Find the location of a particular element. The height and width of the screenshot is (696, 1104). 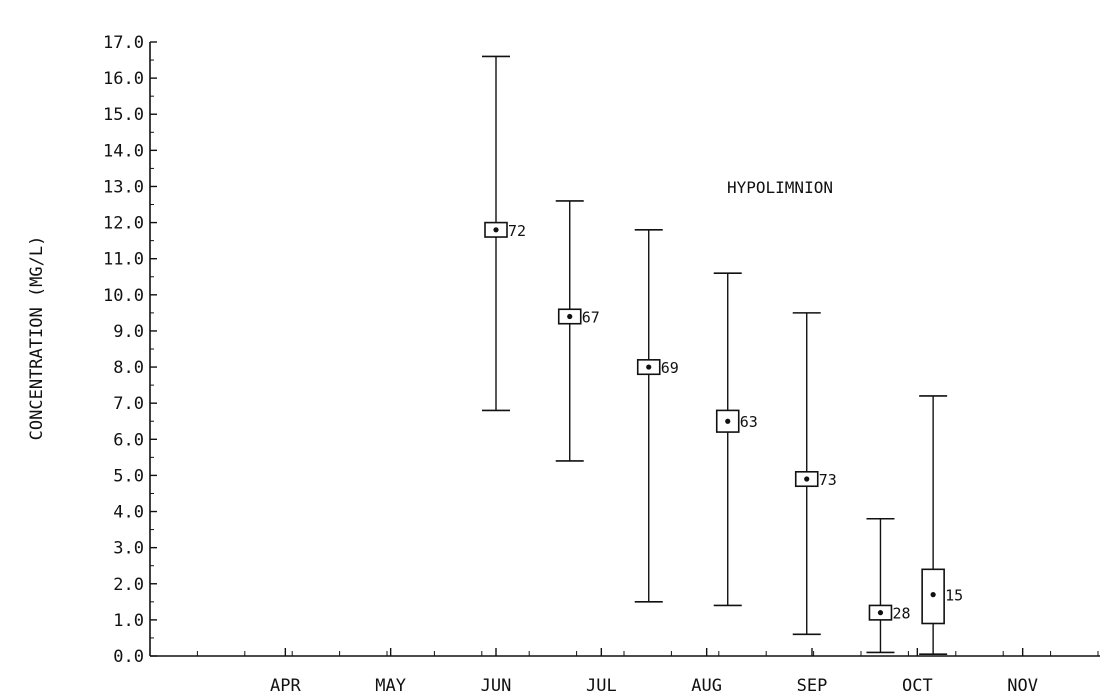

x-tick-label: JUN is located at coordinates (496, 686).